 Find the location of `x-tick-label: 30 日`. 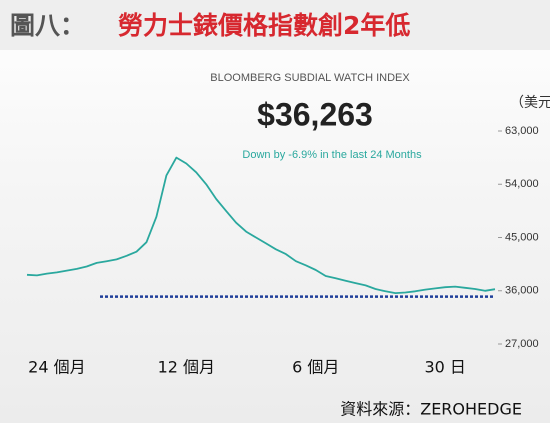

x-tick-label: 30 日 is located at coordinates (444, 367).